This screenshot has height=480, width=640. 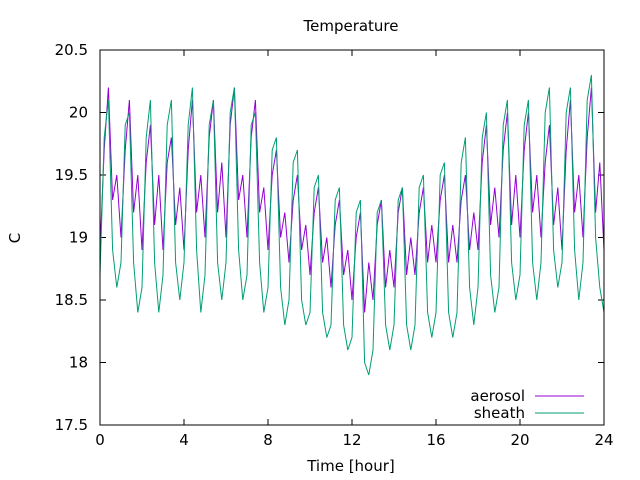 I want to click on x-tick-label: 4, so click(x=184, y=440).